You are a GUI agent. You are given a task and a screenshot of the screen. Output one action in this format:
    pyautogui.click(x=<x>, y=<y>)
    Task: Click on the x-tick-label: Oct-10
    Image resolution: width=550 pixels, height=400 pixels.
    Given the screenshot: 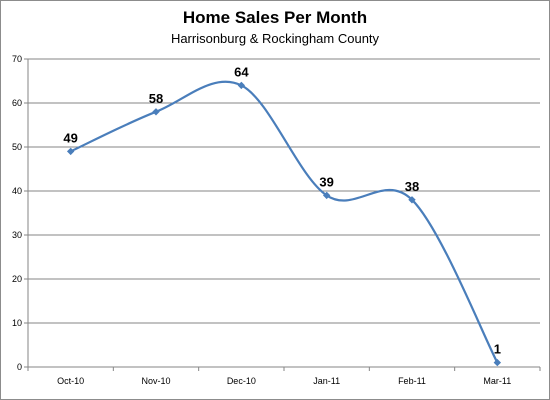 What is the action you would take?
    pyautogui.click(x=70, y=381)
    